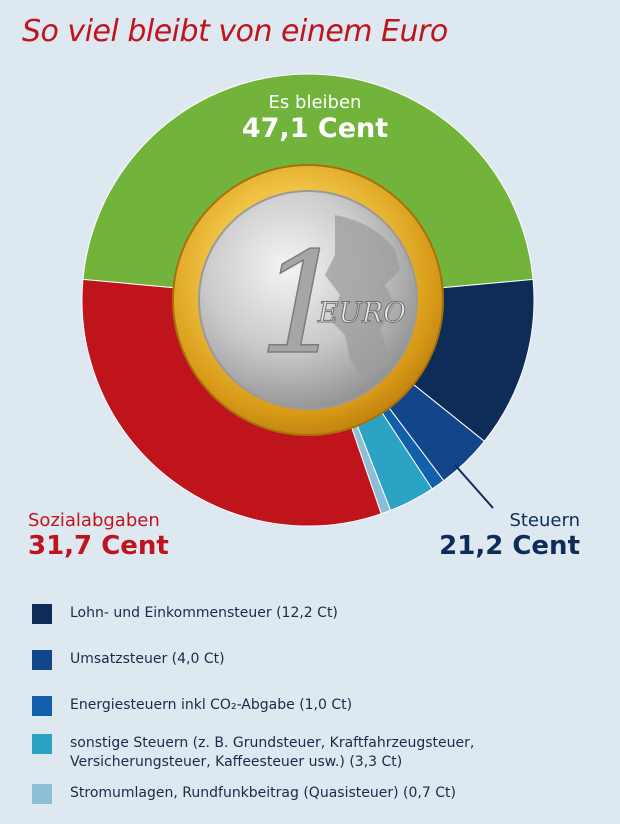  I want to click on legend-label: Umsatzsteuer (4,0 Ct), so click(147, 659).